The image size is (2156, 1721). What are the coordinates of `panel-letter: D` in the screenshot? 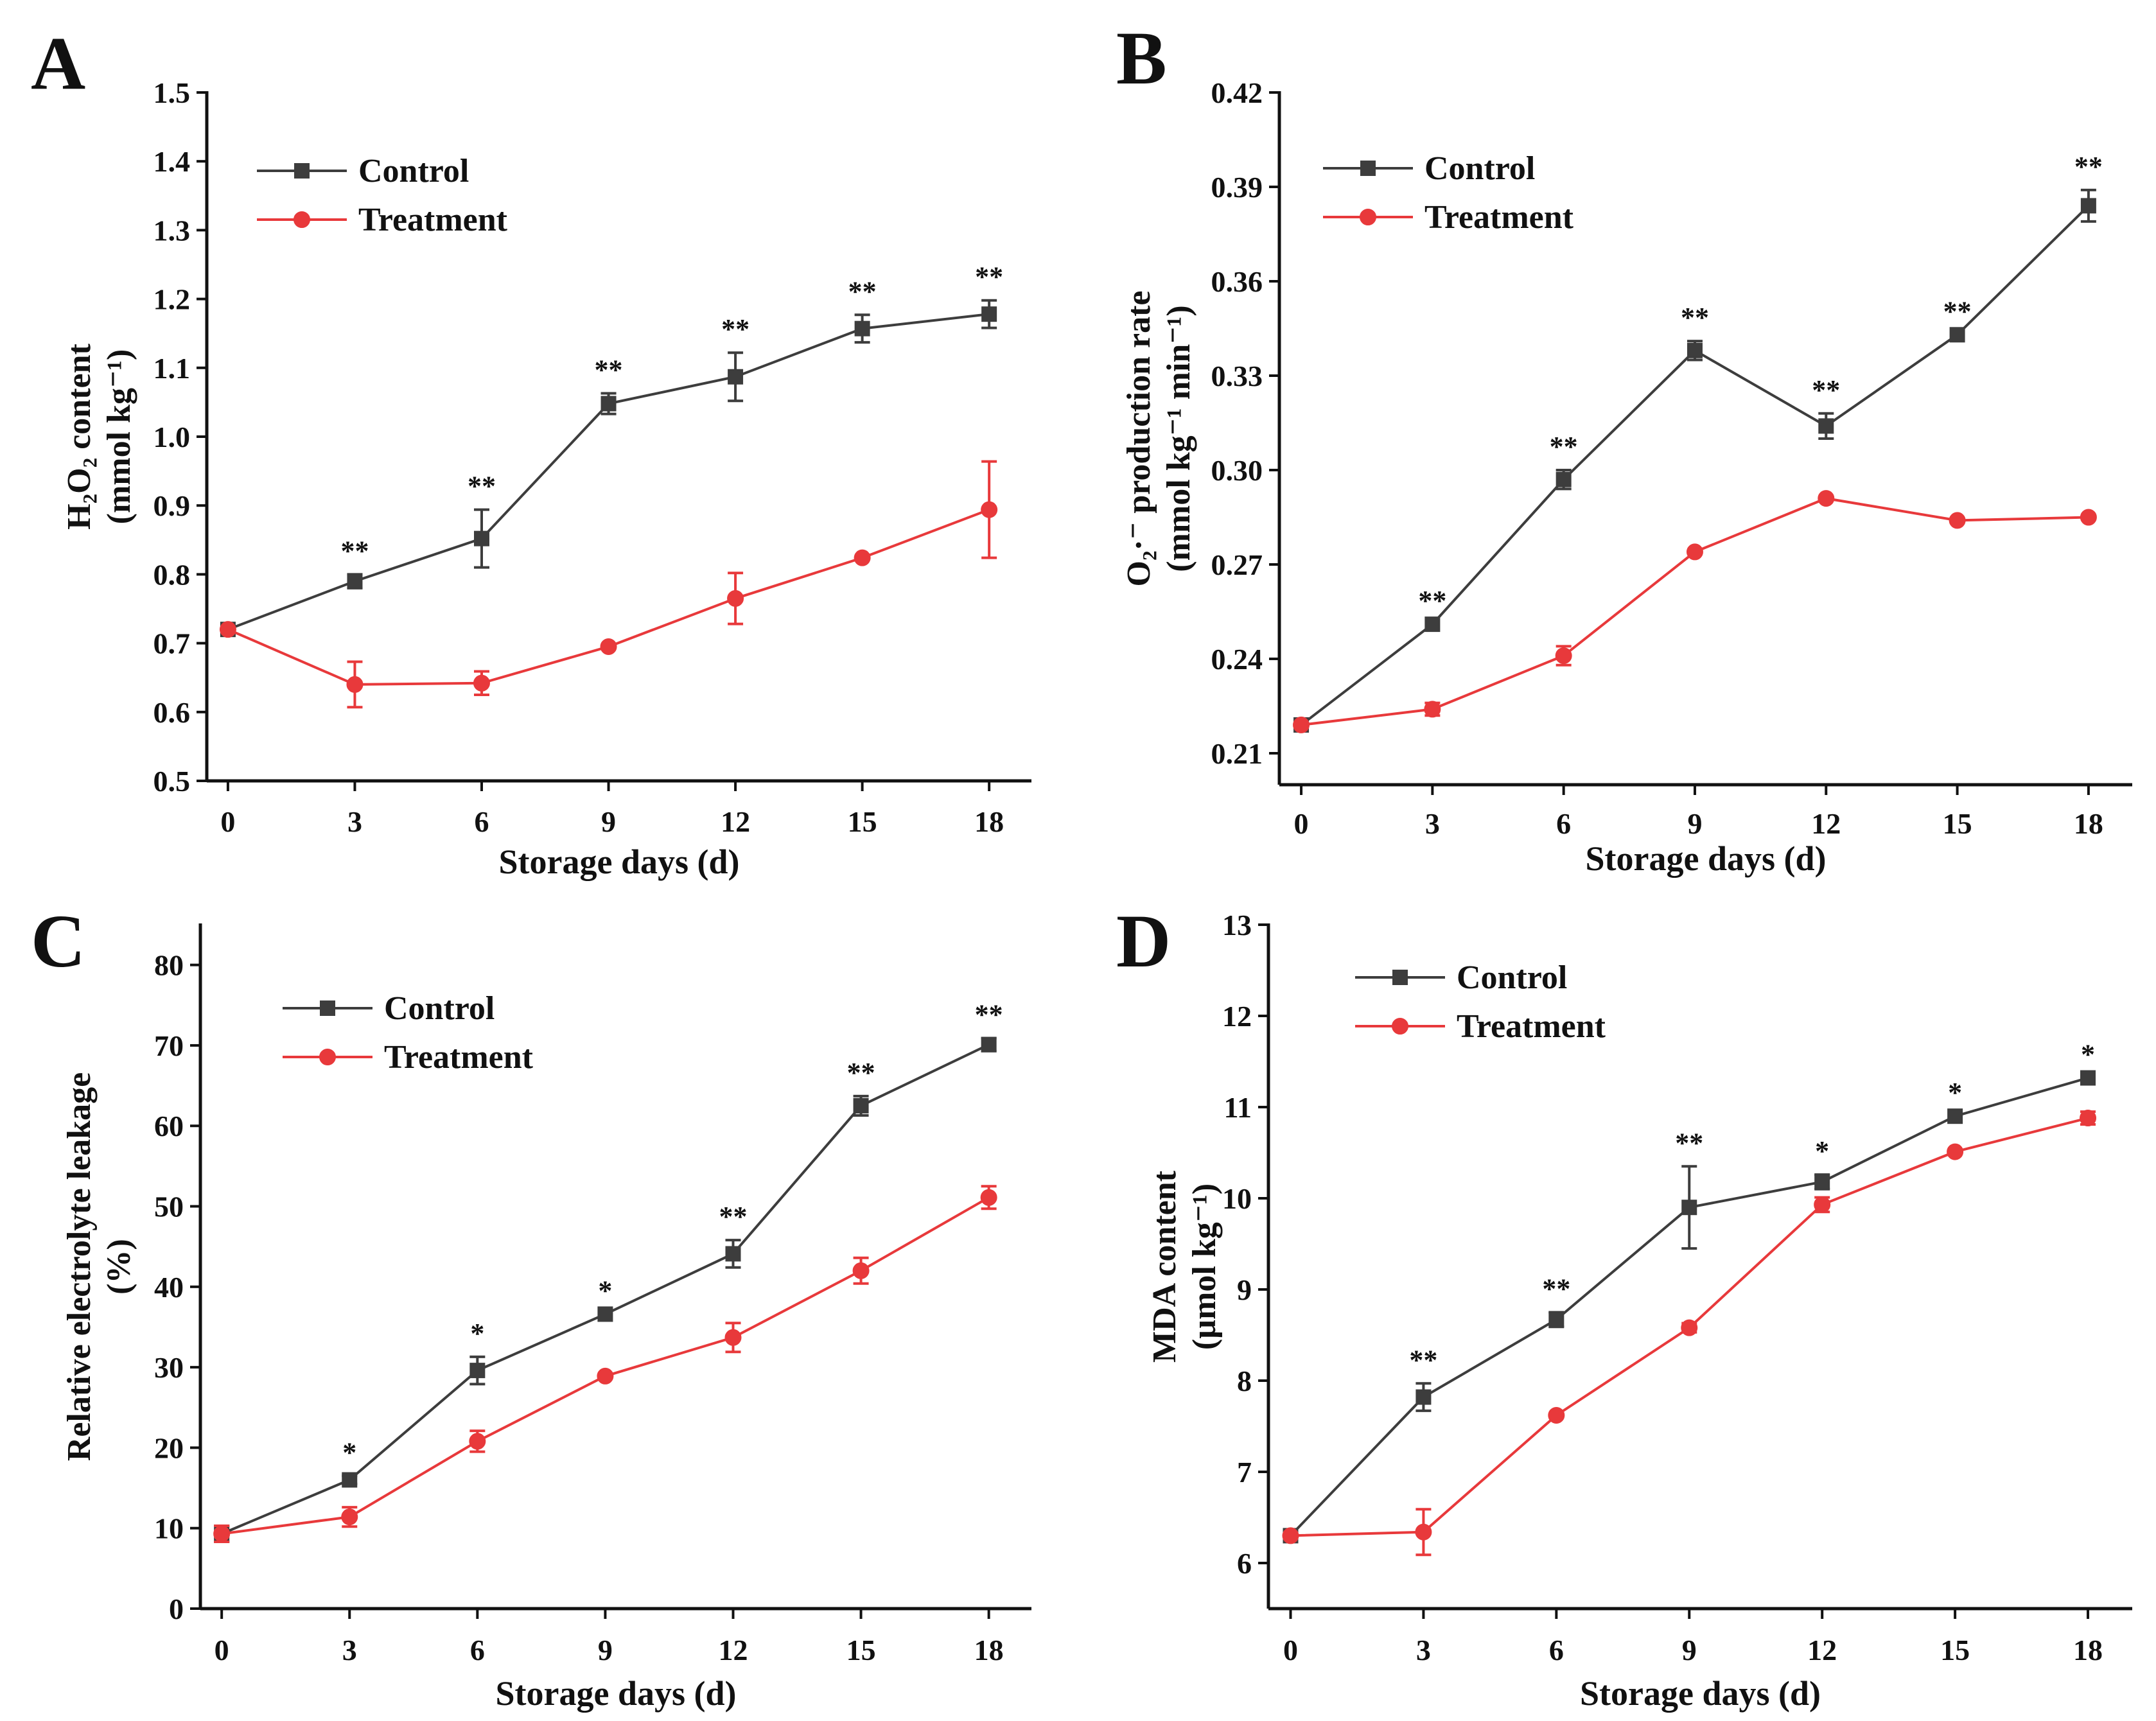 It's located at (1143, 941).